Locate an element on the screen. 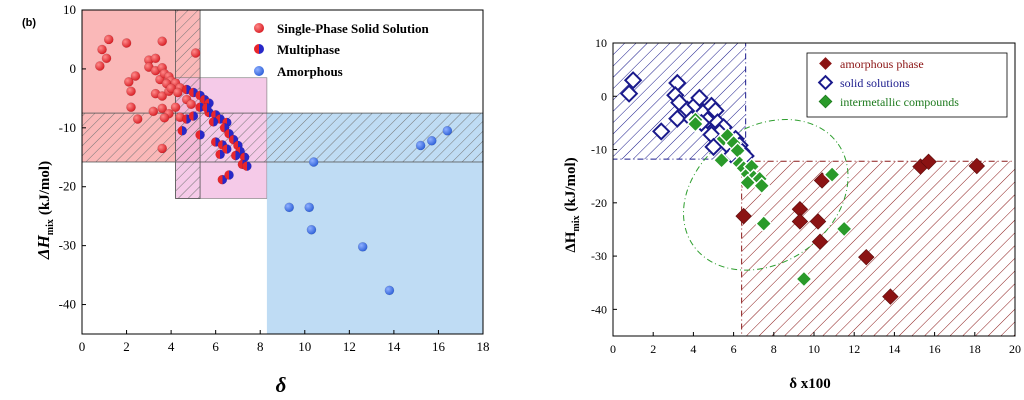 Image resolution: width=1024 pixels, height=400 pixels. legend-marker-solid-solution is located at coordinates (259, 28).